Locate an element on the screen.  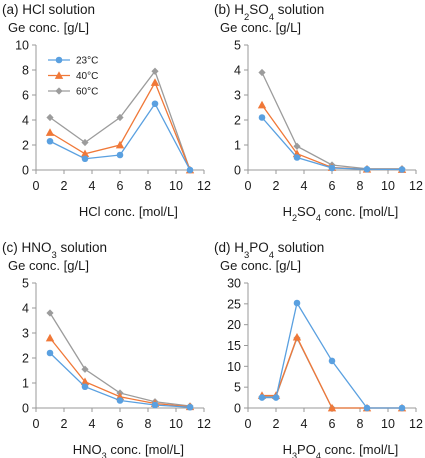
panel-title-part: (a) HCl solution is located at coordinates (48, 9).